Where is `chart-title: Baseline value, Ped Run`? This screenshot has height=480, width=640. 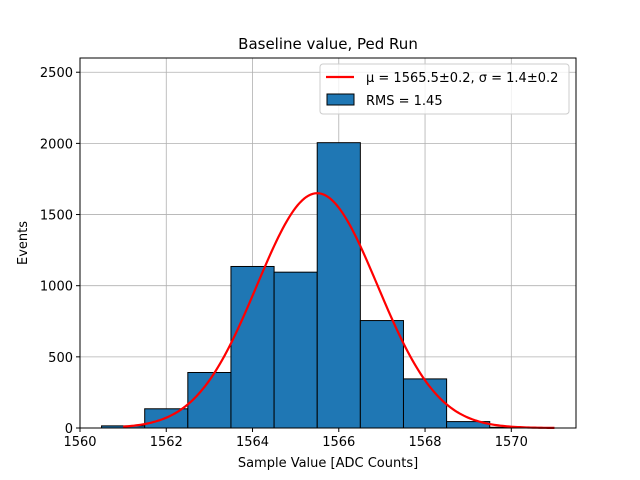 chart-title: Baseline value, Ped Run is located at coordinates (328, 44).